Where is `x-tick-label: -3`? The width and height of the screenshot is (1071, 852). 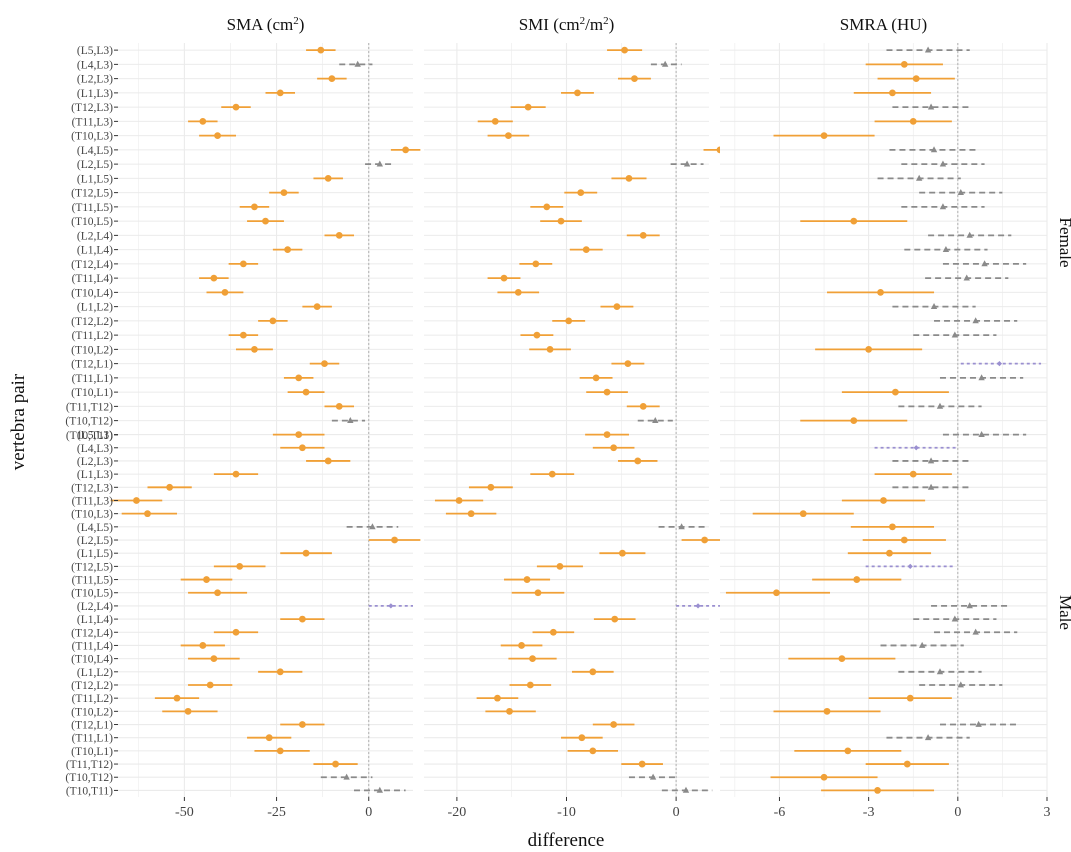
x-tick-label: -3 is located at coordinates (869, 812).